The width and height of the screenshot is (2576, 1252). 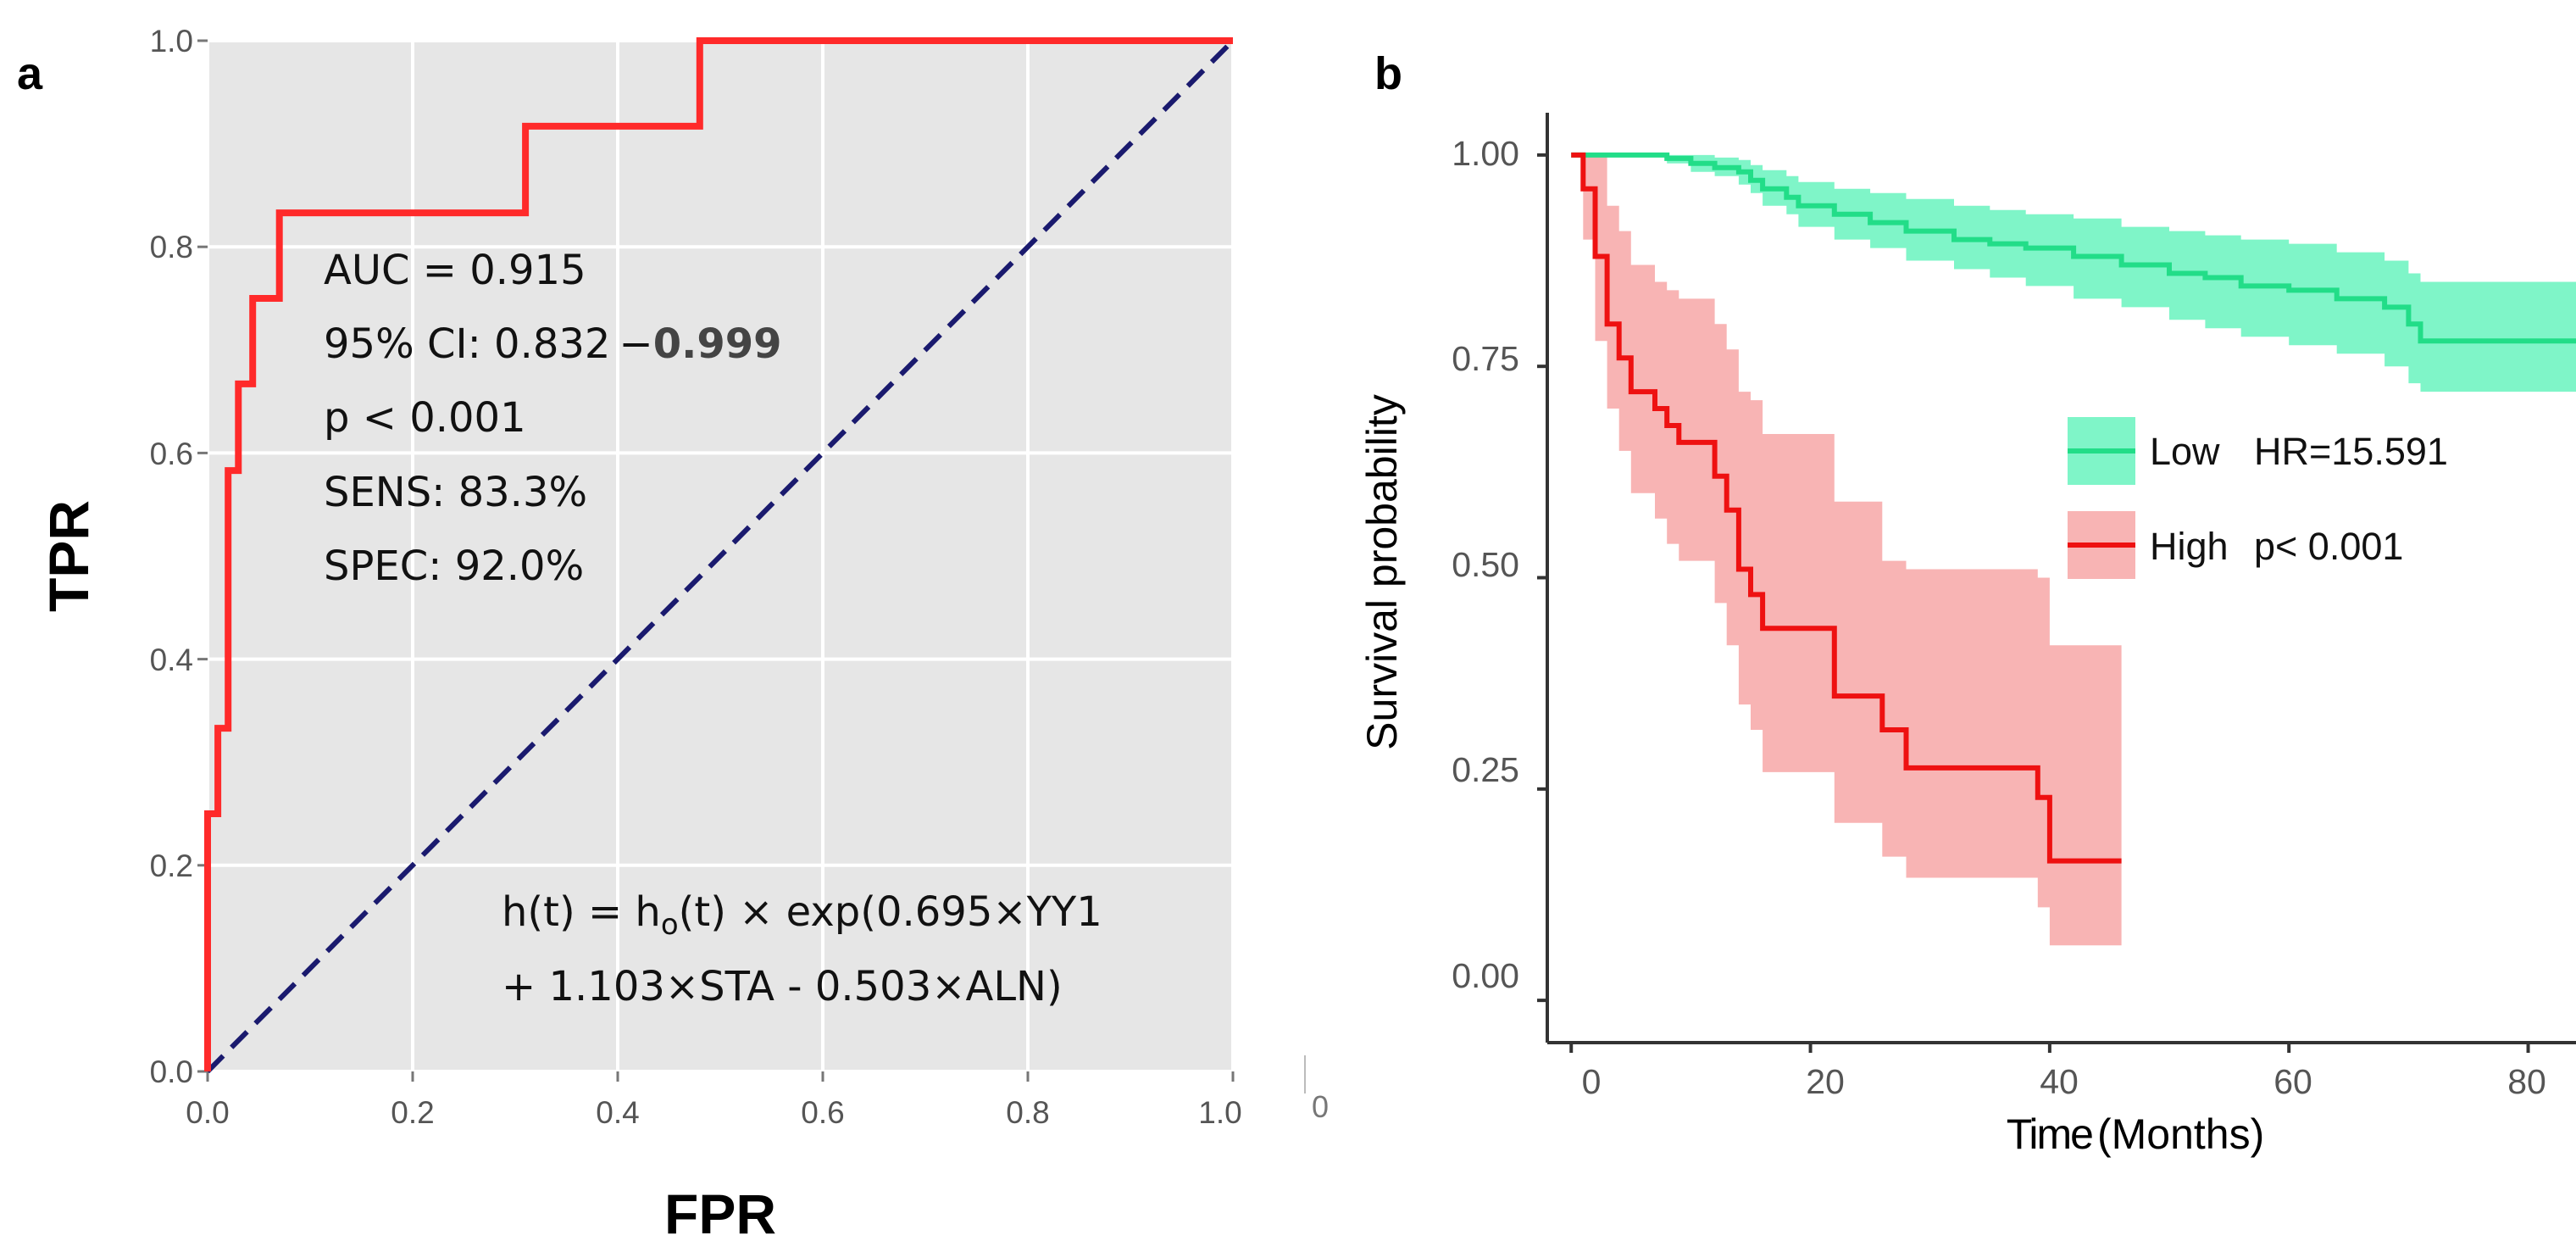 I want to click on km-y-tick-labels: 0.00 0.25 0.50 0.75 1.00, so click(x=1485, y=564).